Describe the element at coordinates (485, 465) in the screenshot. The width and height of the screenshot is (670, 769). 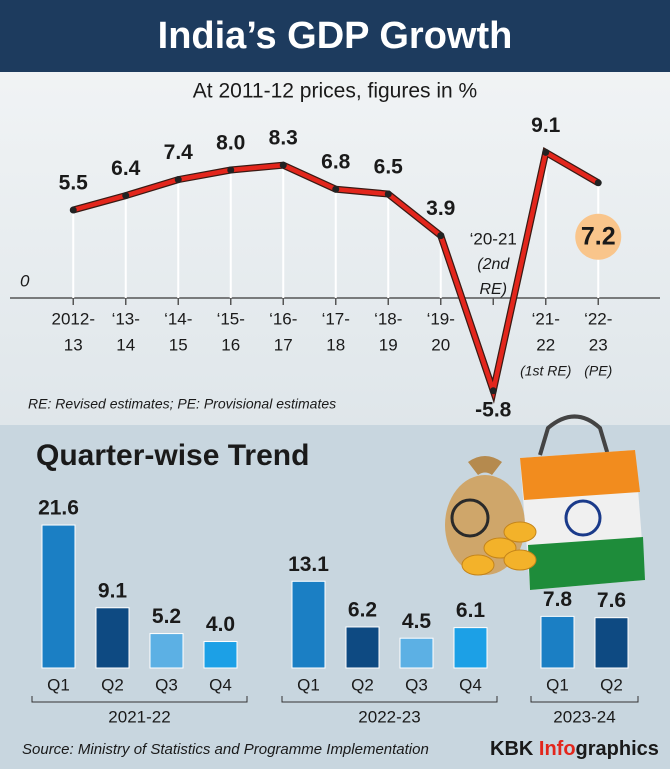
I see `money-bag-neck` at that location.